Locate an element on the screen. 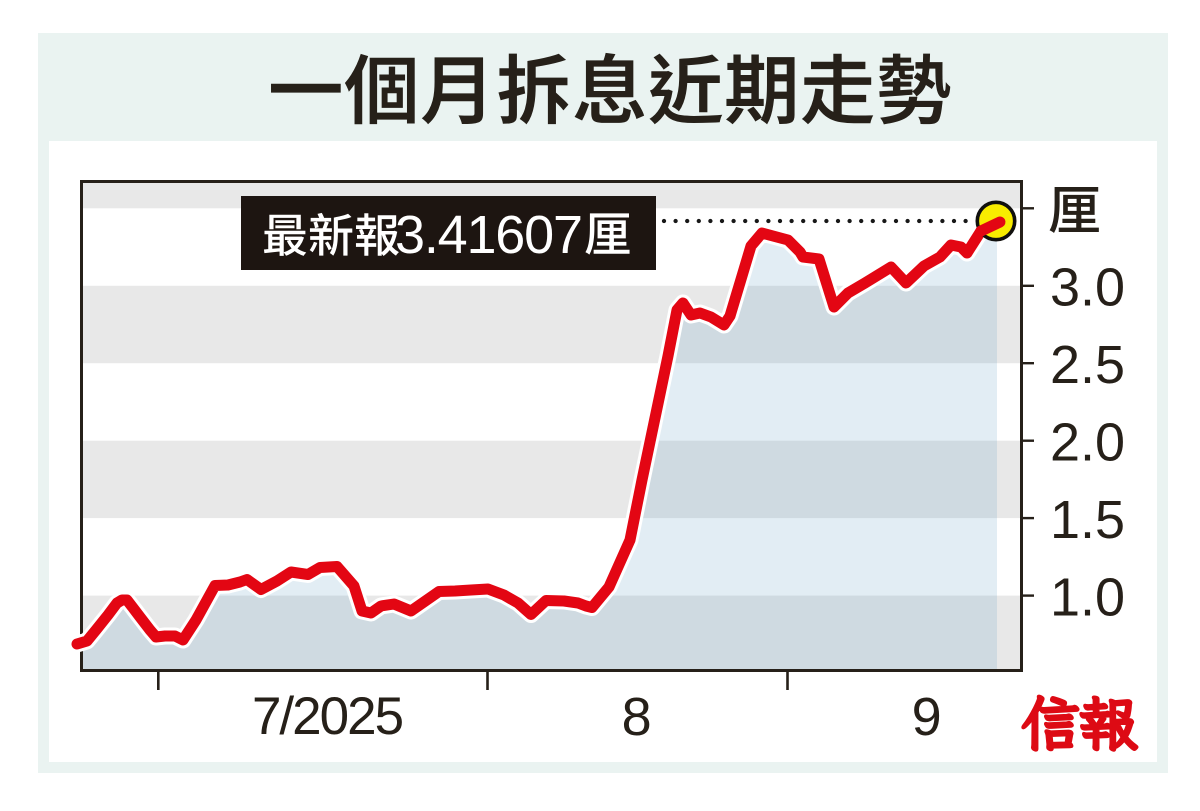  svg-text: 1.0 is located at coordinates (1087, 597).